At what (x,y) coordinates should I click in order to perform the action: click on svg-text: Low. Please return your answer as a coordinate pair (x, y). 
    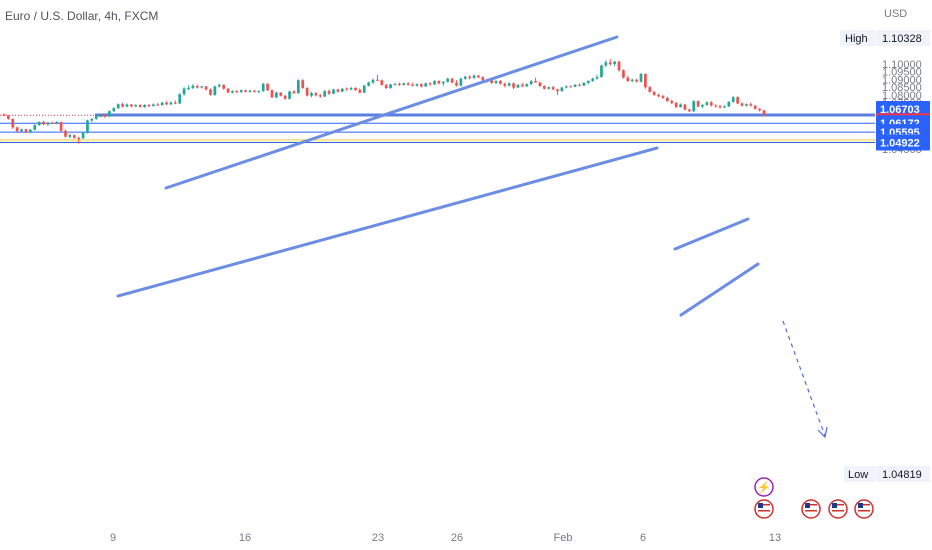
    Looking at the image, I should click on (858, 475).